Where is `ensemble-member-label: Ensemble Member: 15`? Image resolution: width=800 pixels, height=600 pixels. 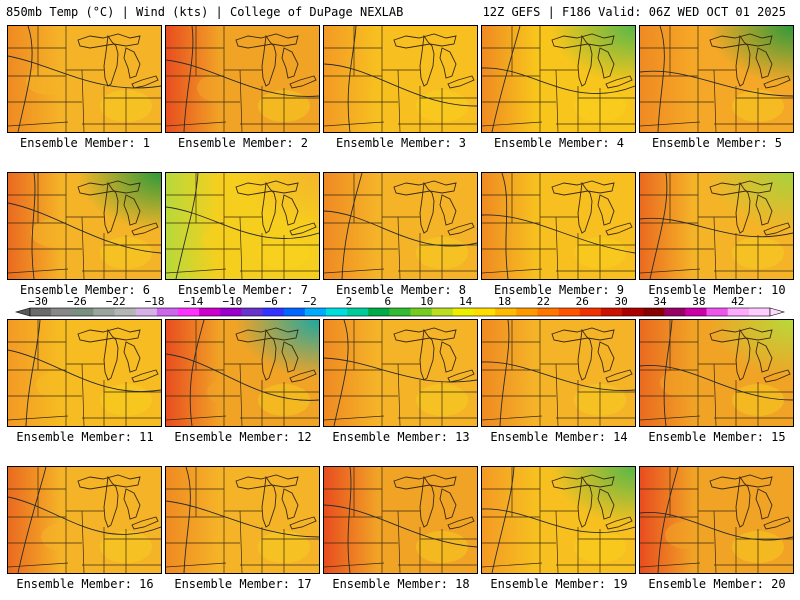 ensemble-member-label: Ensemble Member: 15 is located at coordinates (717, 437).